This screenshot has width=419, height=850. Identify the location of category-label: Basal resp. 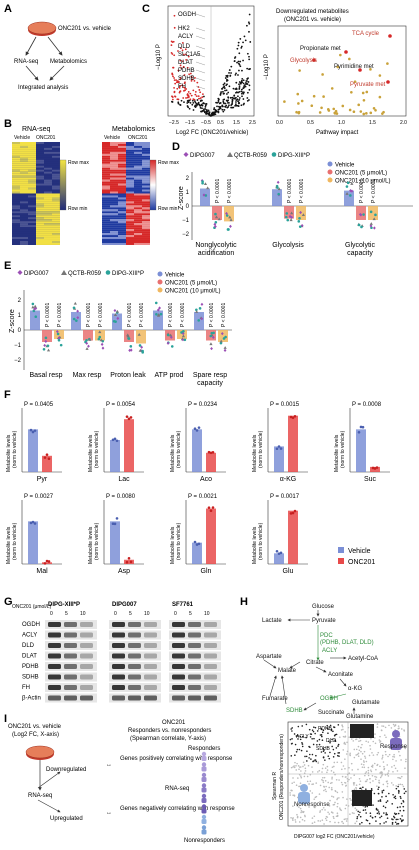
(45, 375).